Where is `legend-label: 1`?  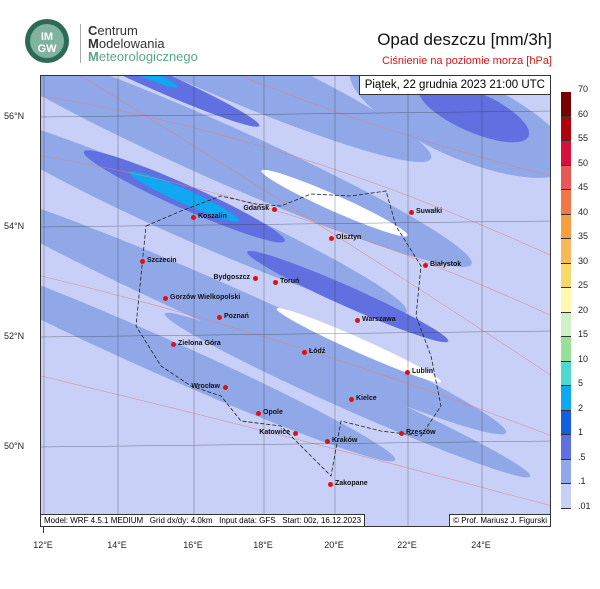
legend-label: 1 is located at coordinates (581, 432).